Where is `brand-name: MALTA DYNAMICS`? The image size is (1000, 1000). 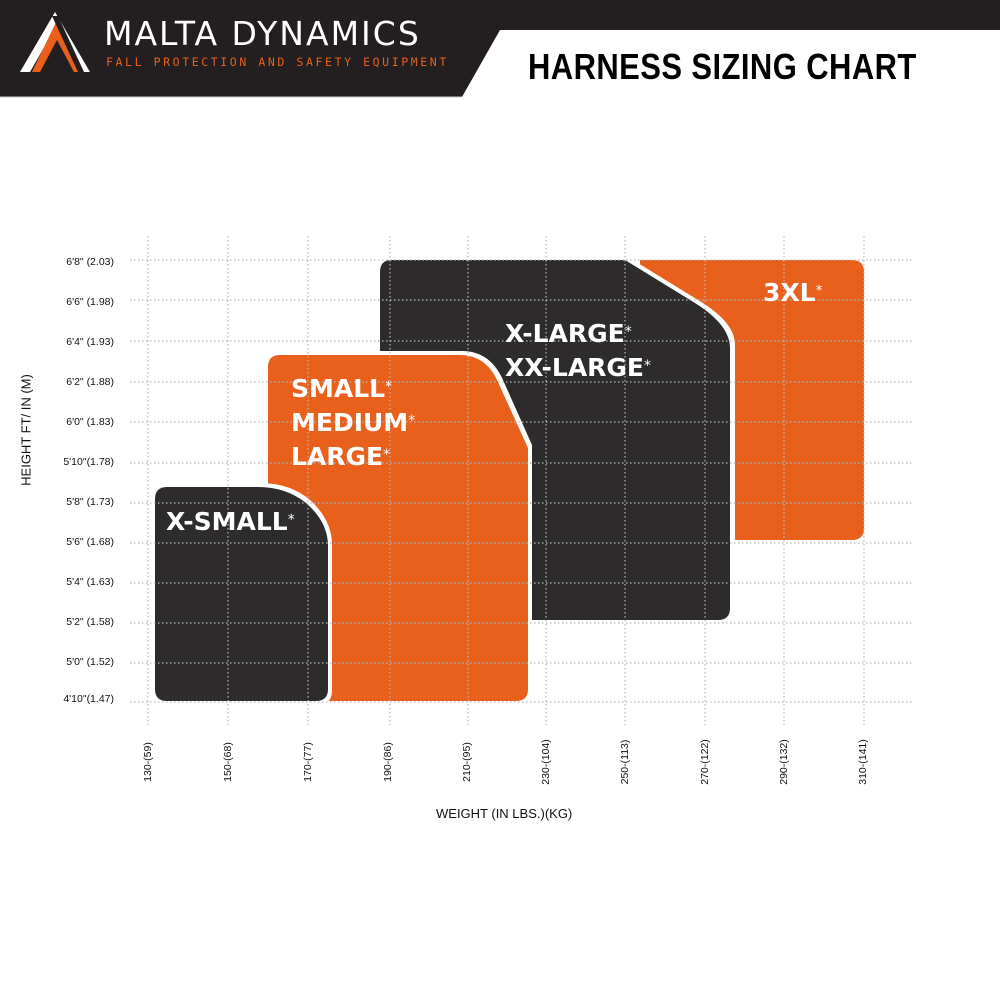 brand-name: MALTA DYNAMICS is located at coordinates (262, 33).